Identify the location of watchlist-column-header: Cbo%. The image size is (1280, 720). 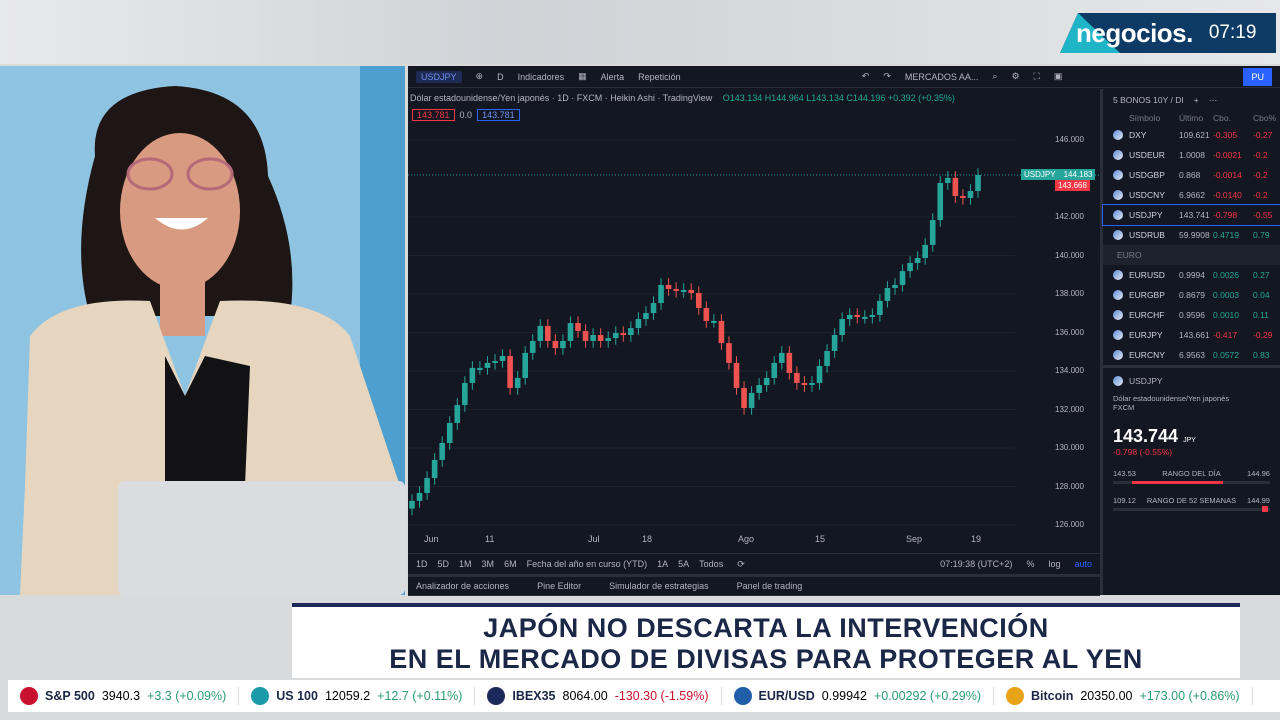
(1265, 118).